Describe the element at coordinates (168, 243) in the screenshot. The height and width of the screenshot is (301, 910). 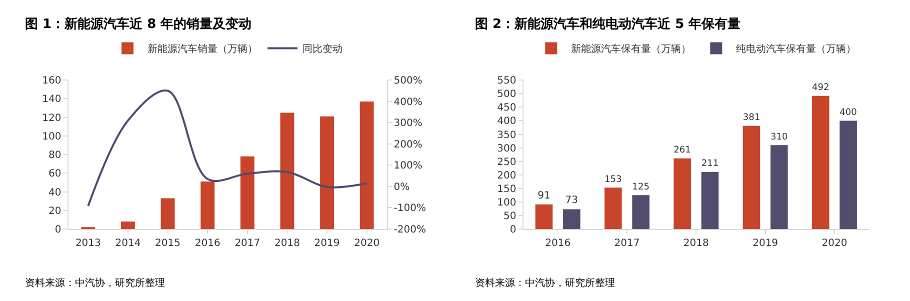
I see `x-tick-label: 2015` at that location.